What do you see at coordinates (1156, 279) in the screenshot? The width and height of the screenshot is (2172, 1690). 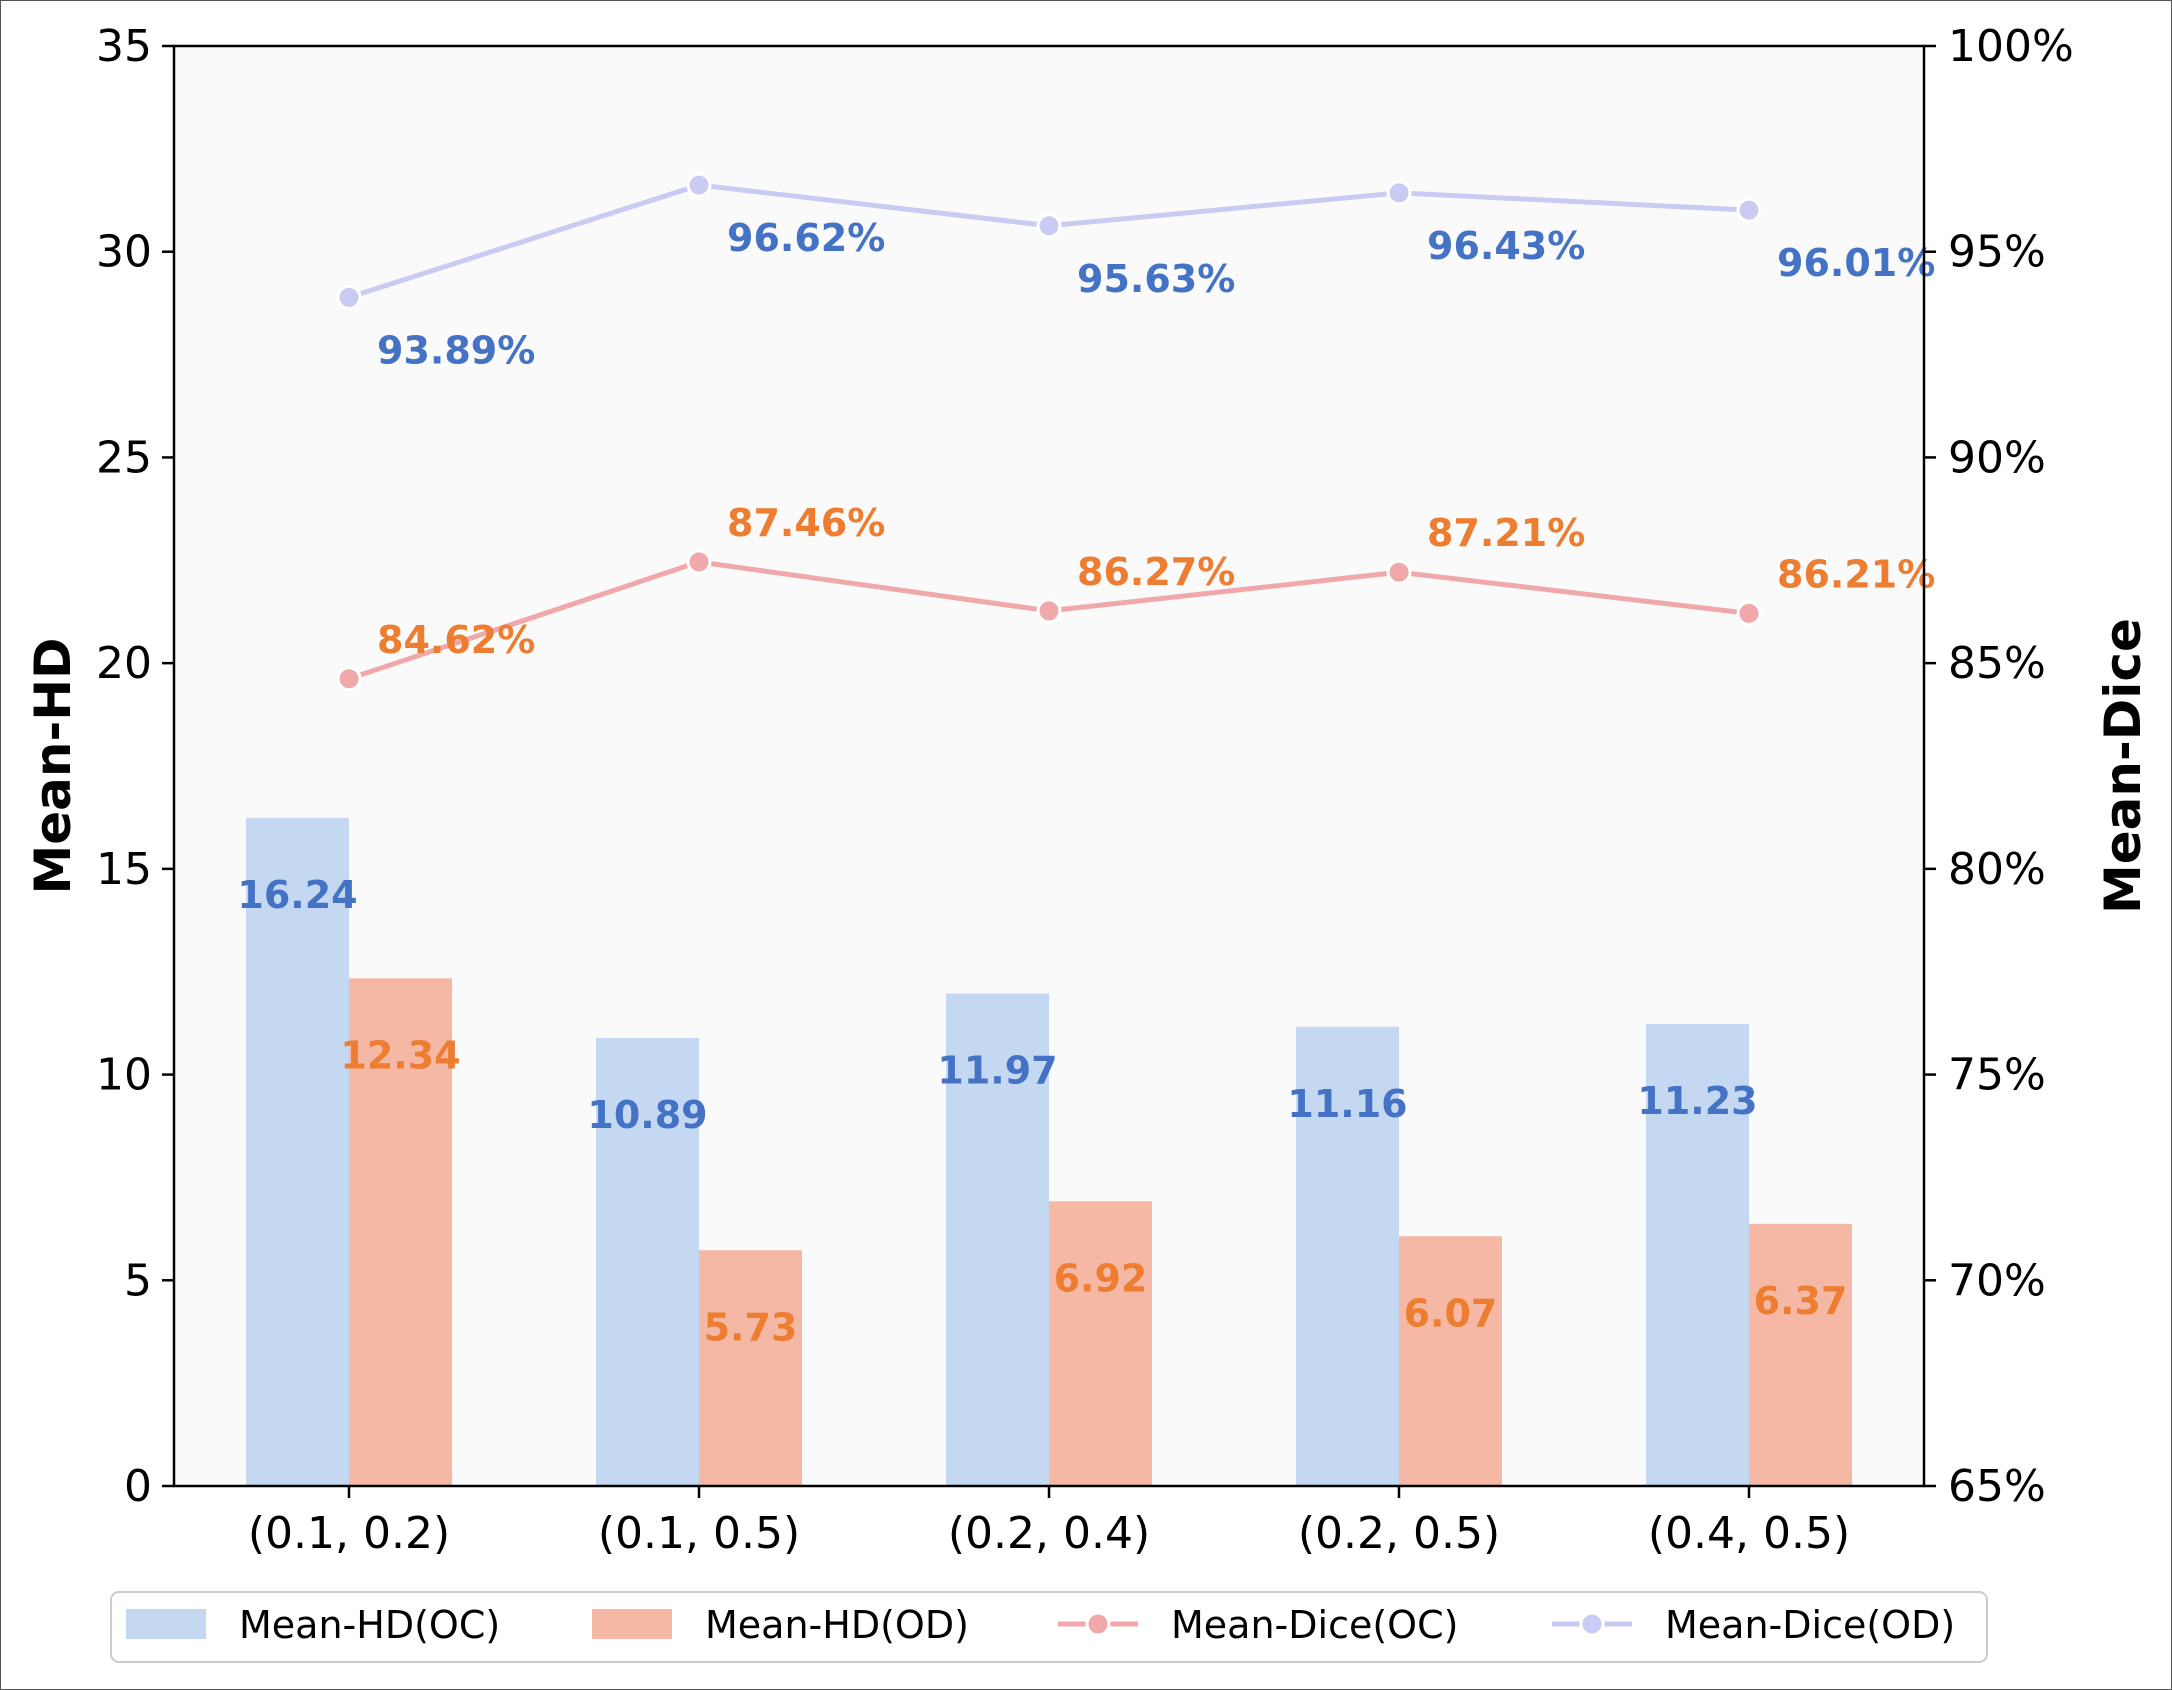 I see `dice-value-label: 95.63%` at bounding box center [1156, 279].